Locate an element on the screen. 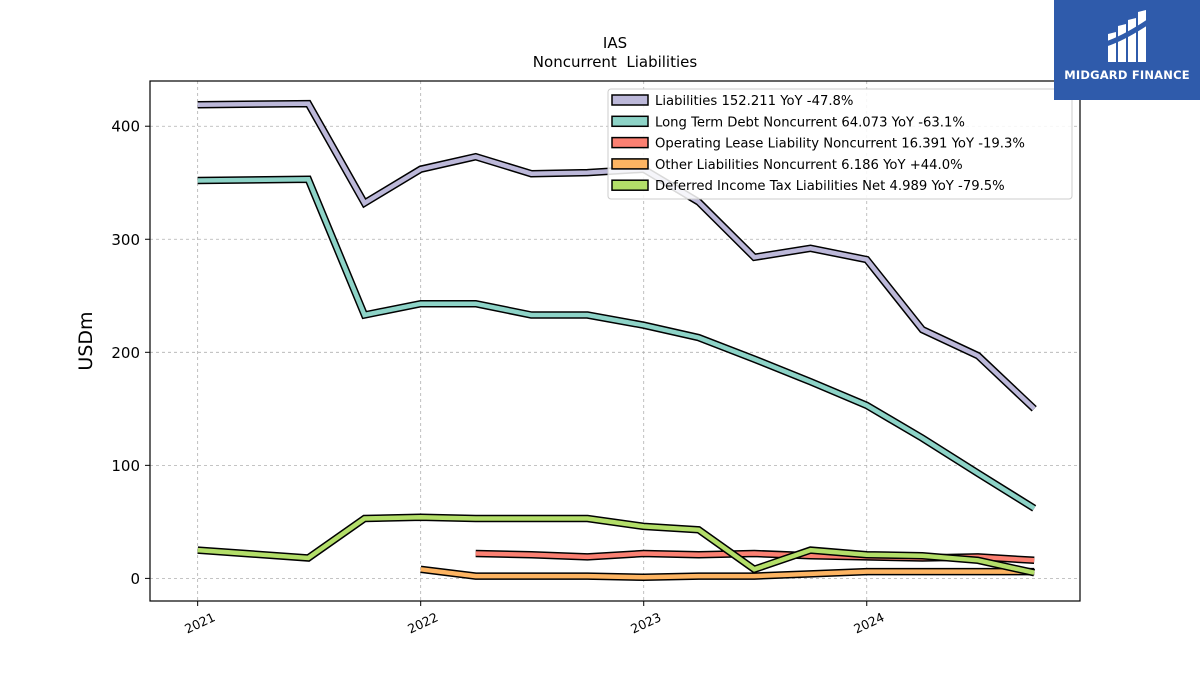 The width and height of the screenshot is (1200, 675). x-tick-label: 2021 is located at coordinates (199, 622).